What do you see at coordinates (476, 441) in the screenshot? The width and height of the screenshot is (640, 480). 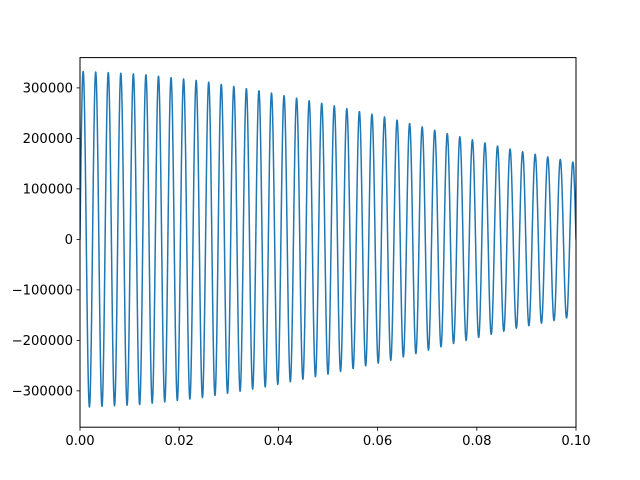 I see `x-tick-label: 0.08` at bounding box center [476, 441].